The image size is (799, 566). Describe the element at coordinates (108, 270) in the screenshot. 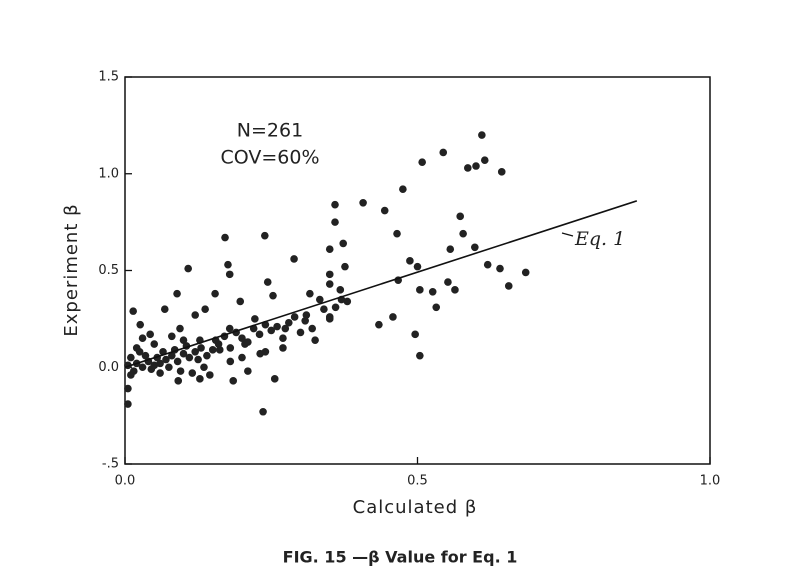

I see `y-tick-label: 0.5` at that location.